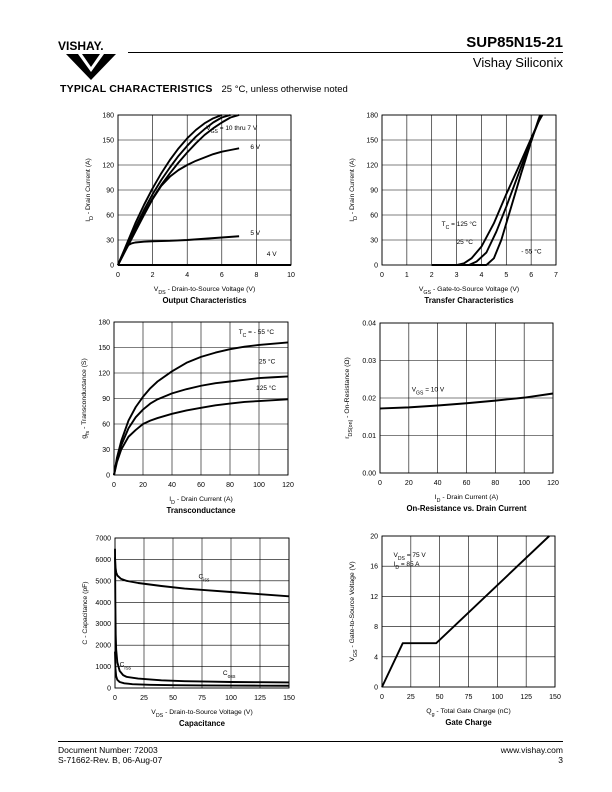  What do you see at coordinates (440, 697) in the screenshot?
I see `x-tick-label: 50` at bounding box center [440, 697].